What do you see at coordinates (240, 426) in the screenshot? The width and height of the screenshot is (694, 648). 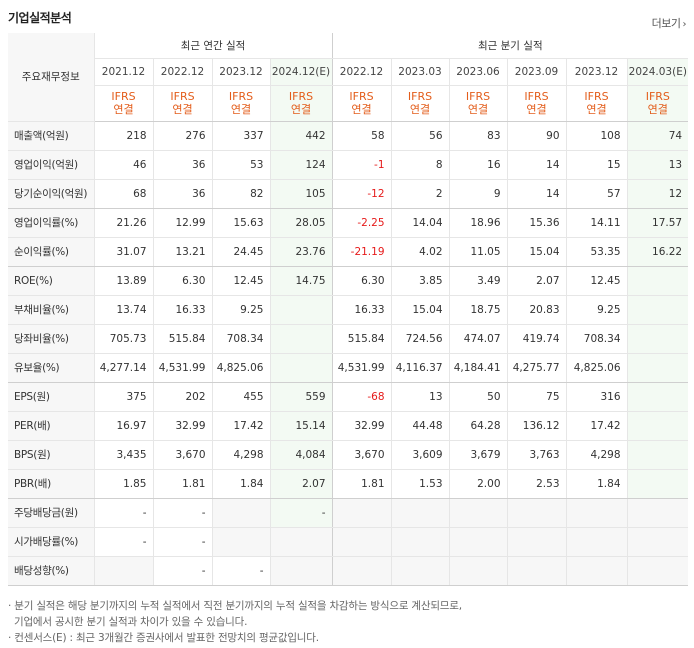 I see `table-cell: 17.42` at bounding box center [240, 426].